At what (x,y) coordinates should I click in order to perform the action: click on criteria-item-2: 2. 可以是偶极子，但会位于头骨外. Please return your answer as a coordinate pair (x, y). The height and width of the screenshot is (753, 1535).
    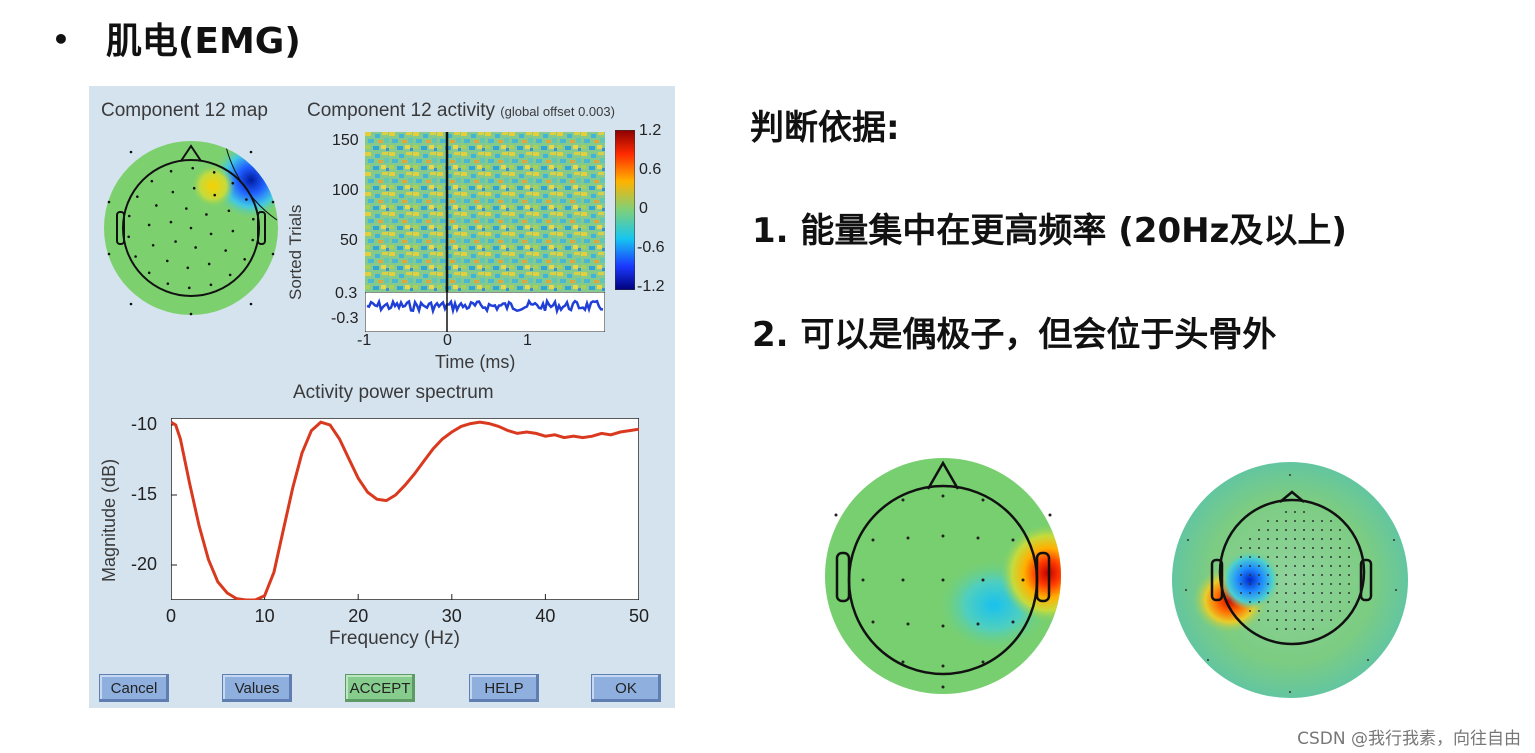
    Looking at the image, I should click on (1014, 335).